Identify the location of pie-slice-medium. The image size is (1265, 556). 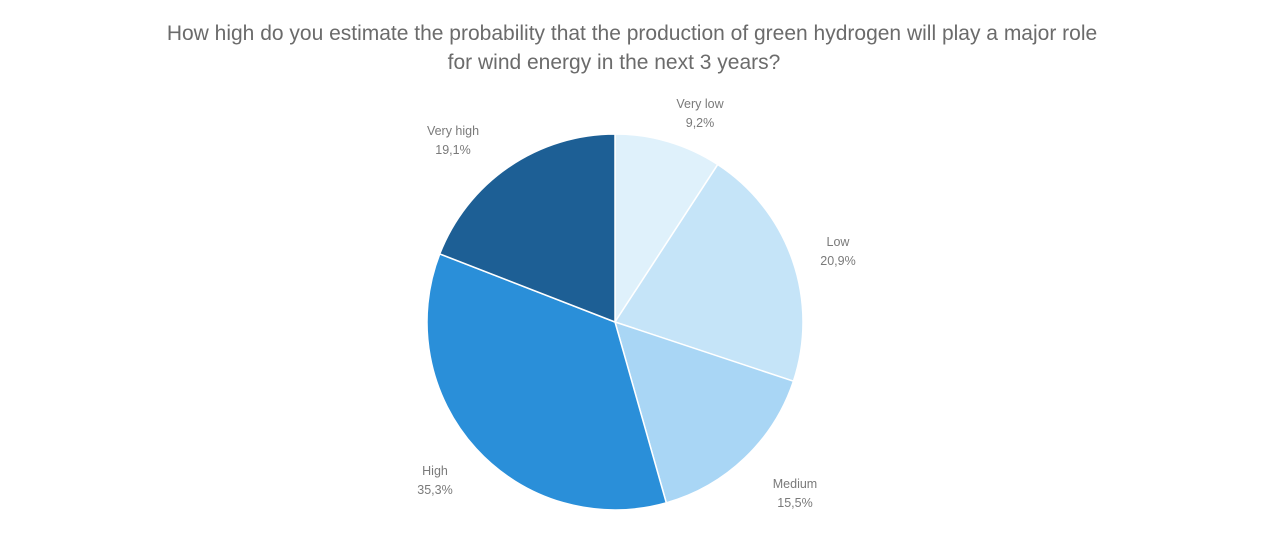
(704, 412).